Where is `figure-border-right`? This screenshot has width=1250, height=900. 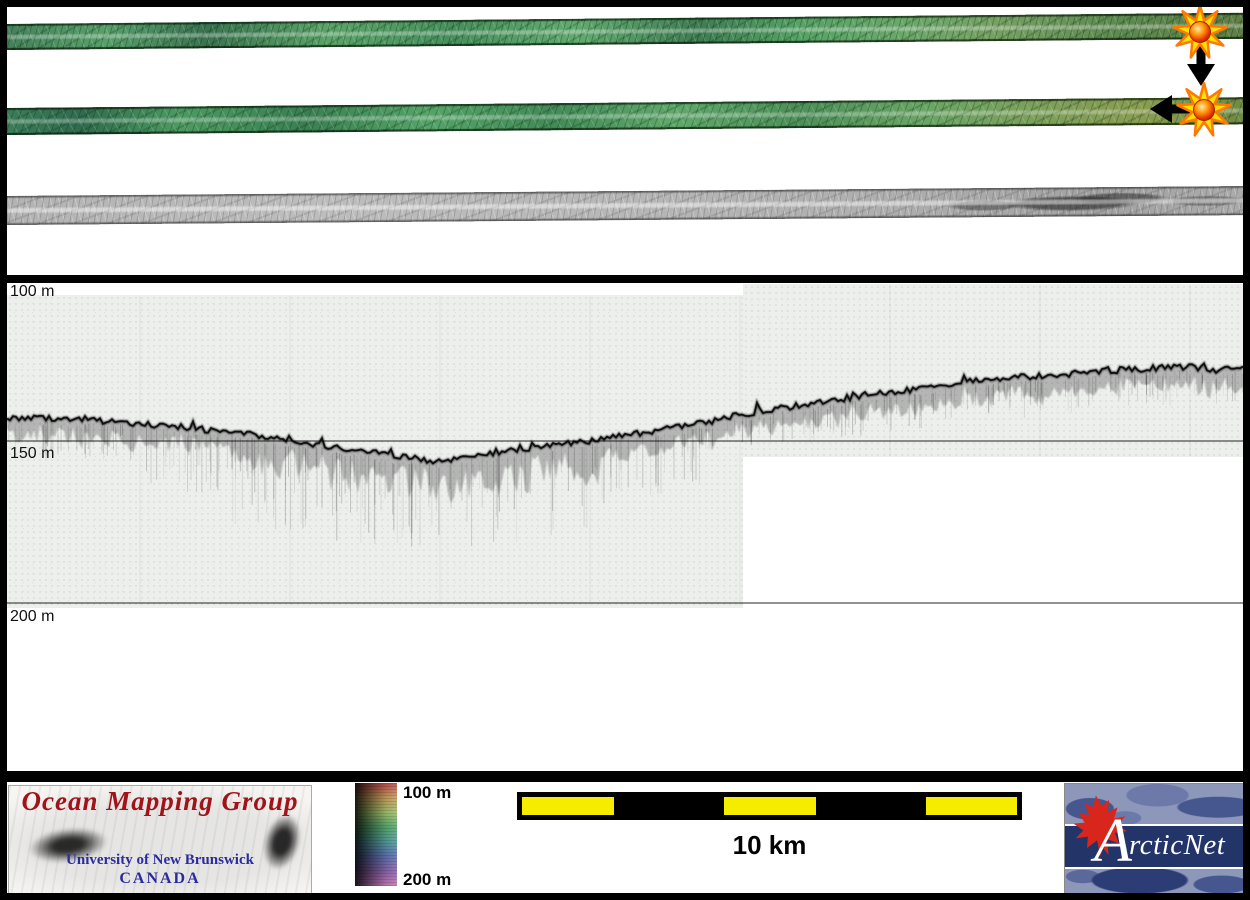
figure-border-right is located at coordinates (1246, 450).